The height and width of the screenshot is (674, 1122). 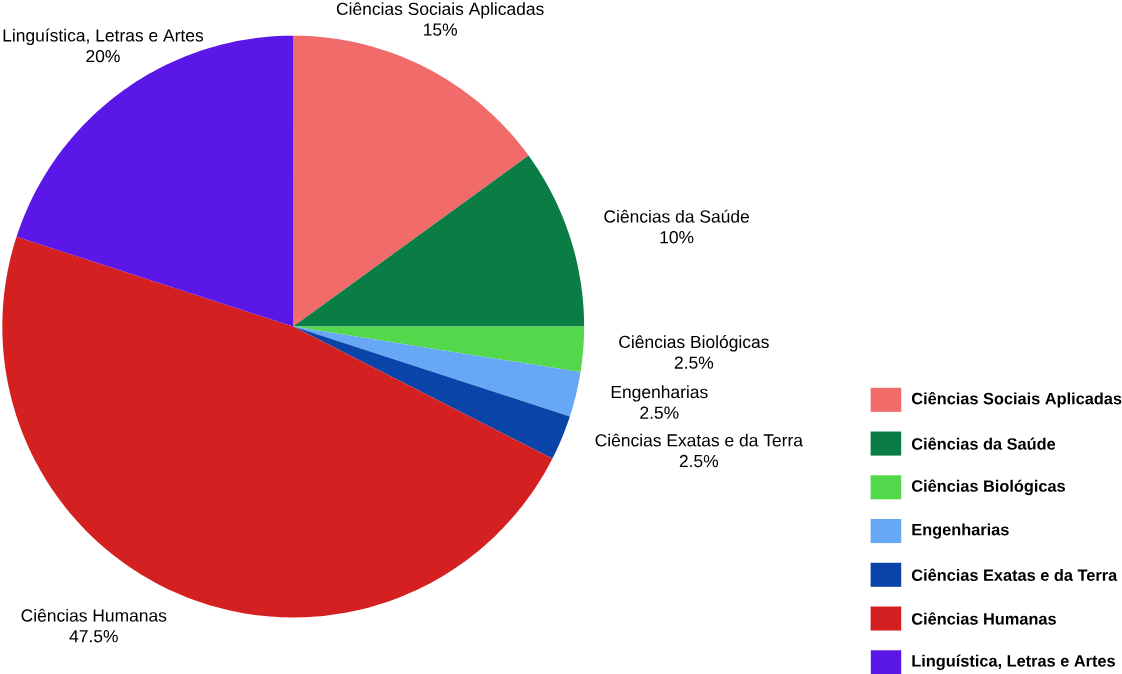 I want to click on legend-label: Linguística, Letras e Artes, so click(x=1013, y=662).